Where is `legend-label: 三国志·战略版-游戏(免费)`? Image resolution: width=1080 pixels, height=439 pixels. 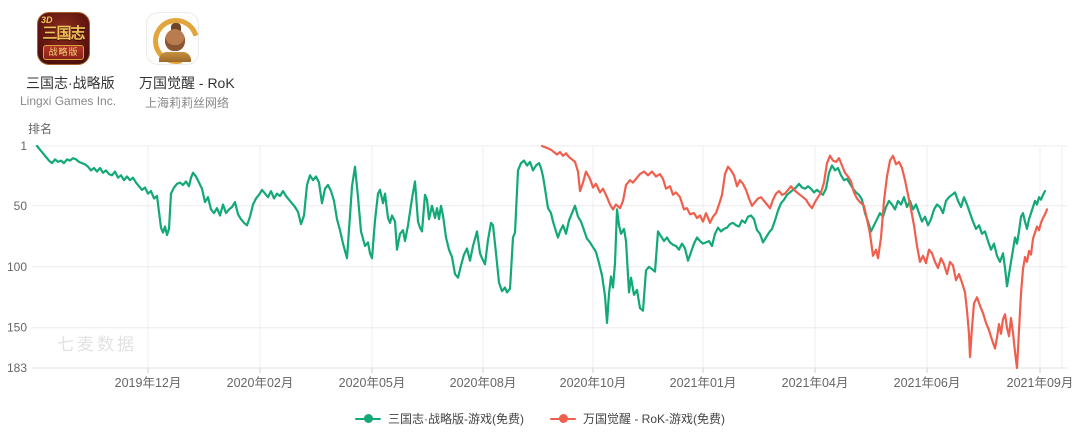
legend-label: 三国志·战略版-游戏(免费) is located at coordinates (456, 419).